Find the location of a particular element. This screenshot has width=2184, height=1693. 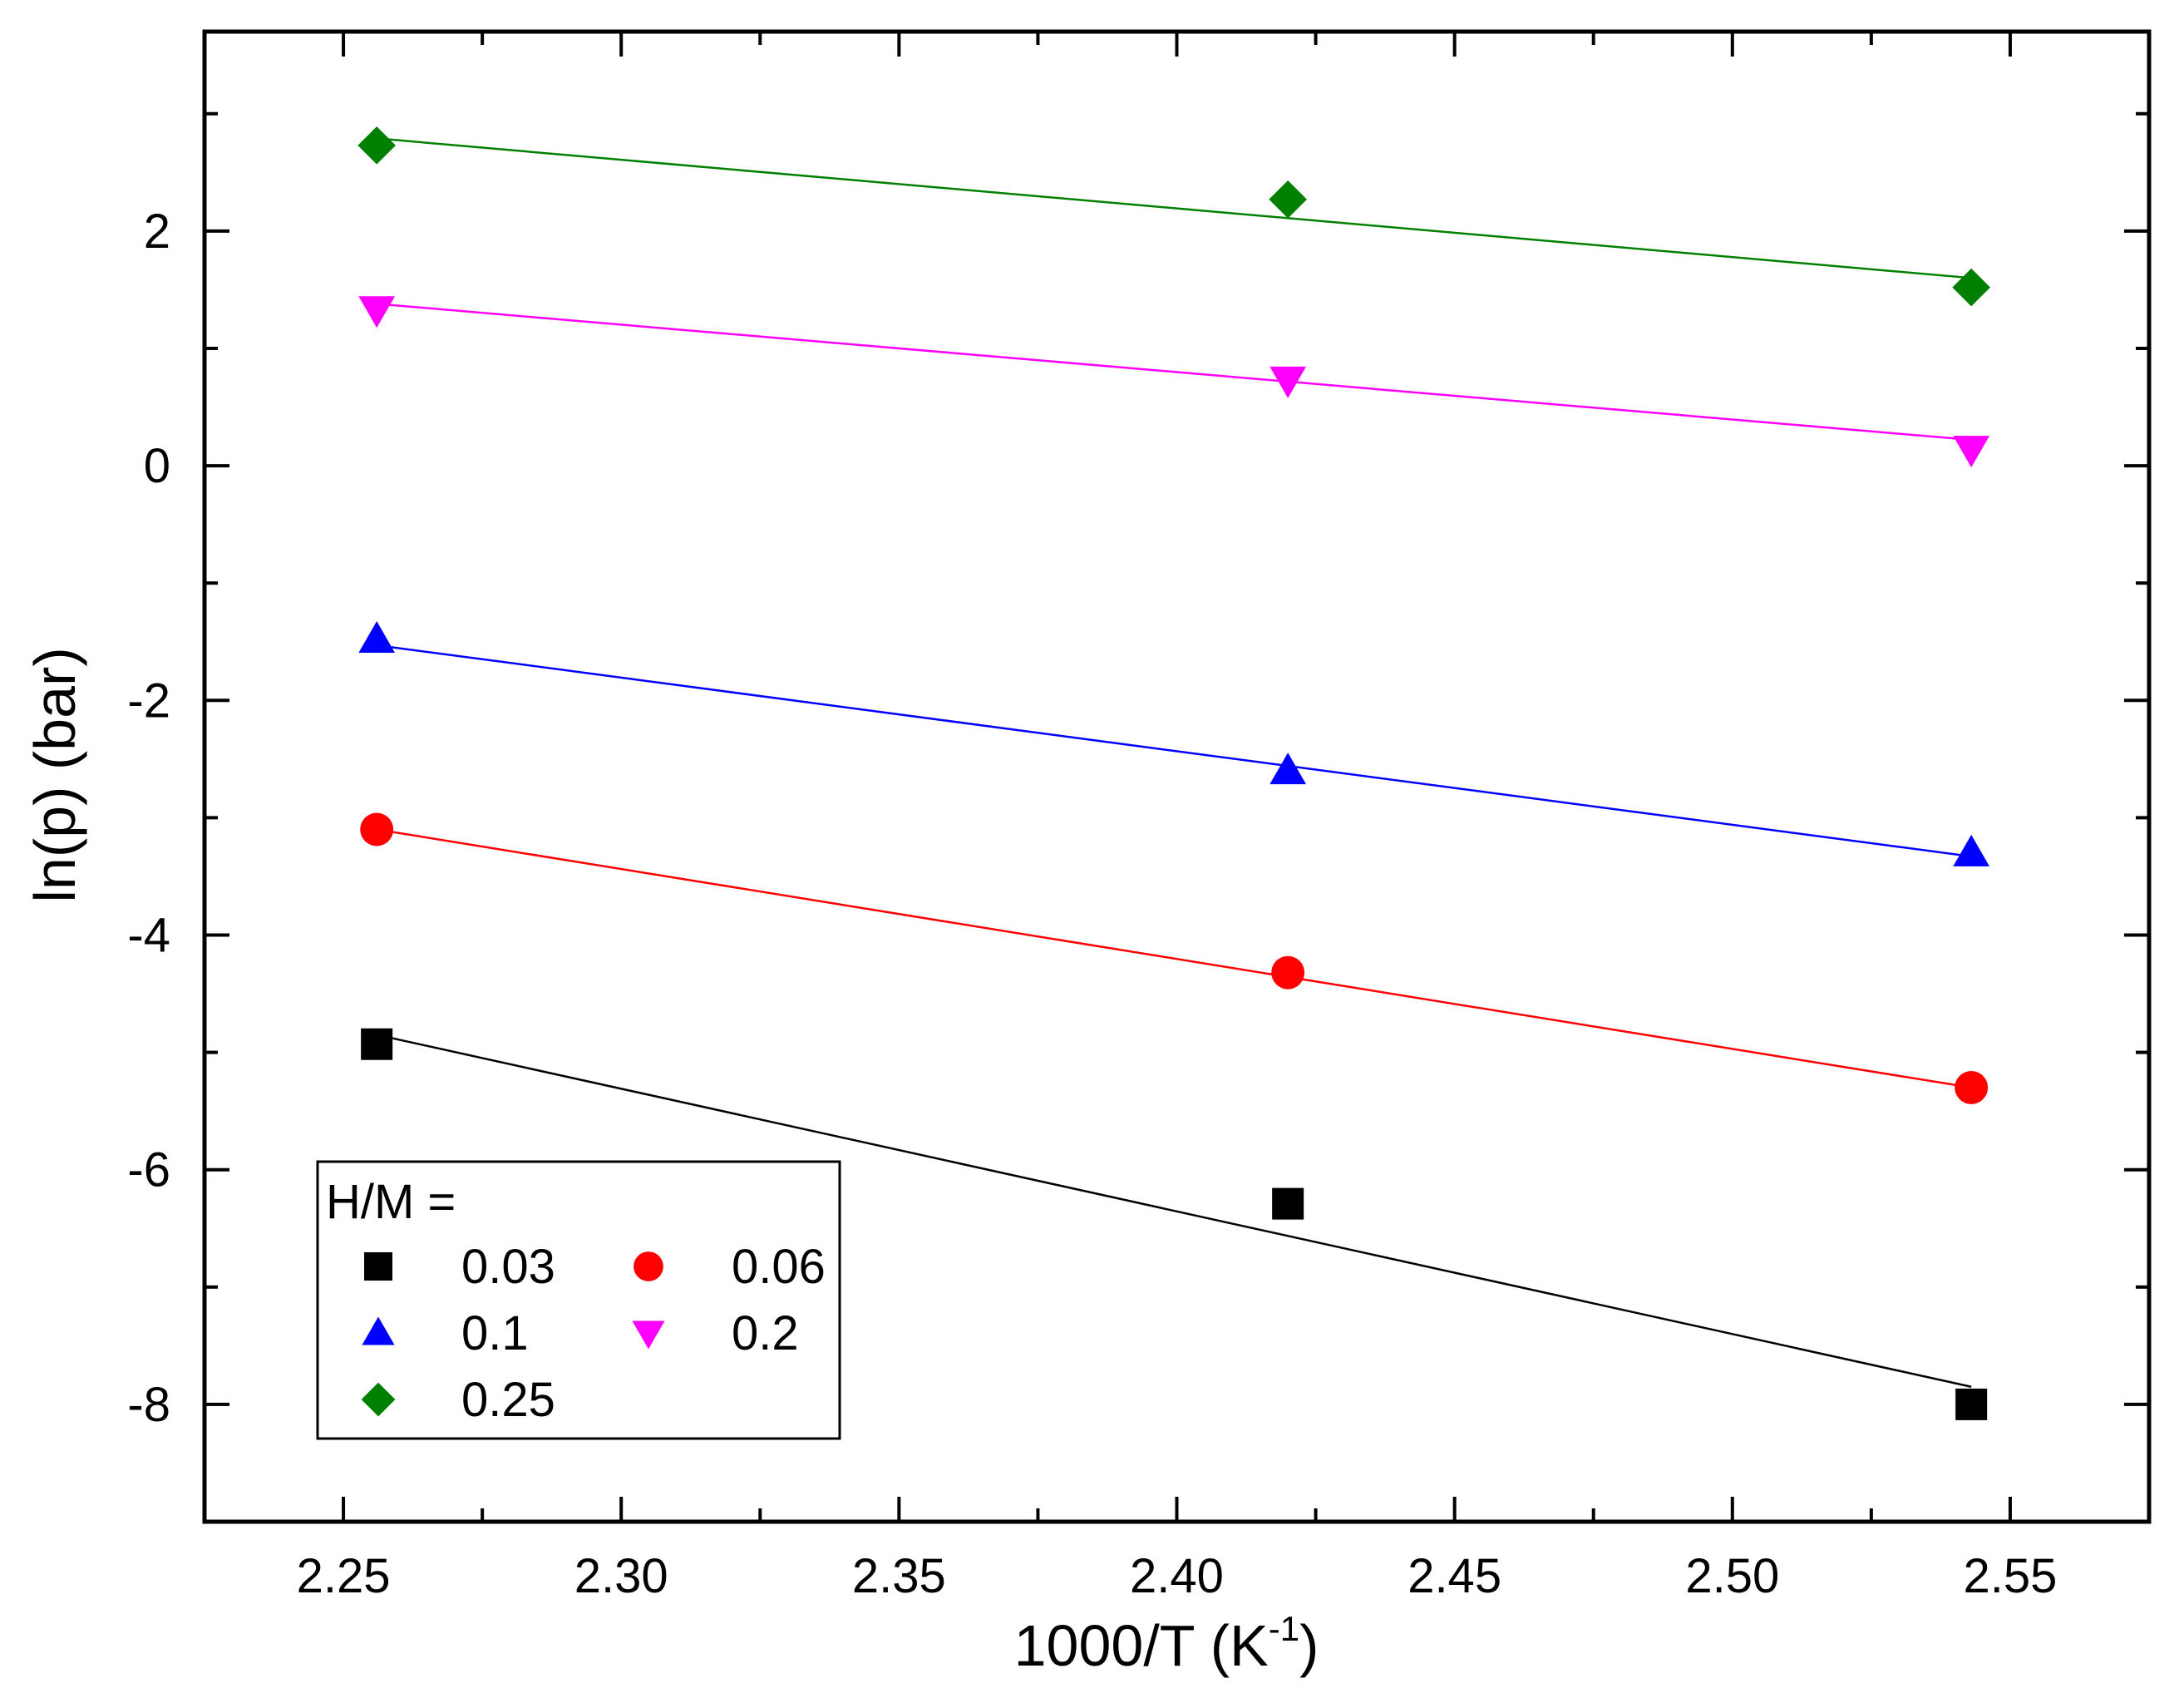

x-tick-label: 2.55 is located at coordinates (2010, 1576).